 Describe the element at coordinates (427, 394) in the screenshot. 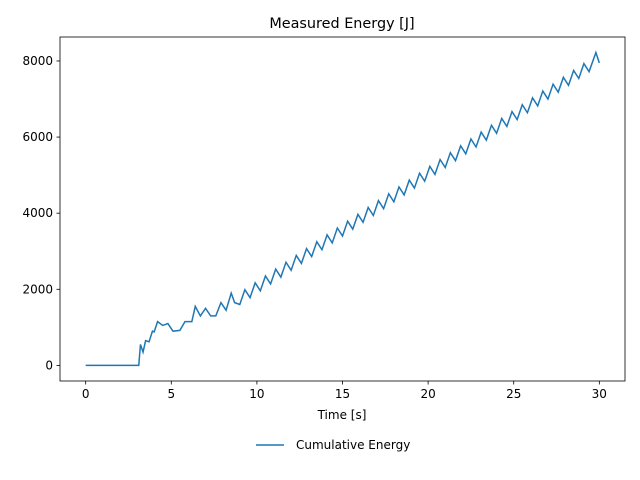

I see `x-tick-label: 20` at that location.